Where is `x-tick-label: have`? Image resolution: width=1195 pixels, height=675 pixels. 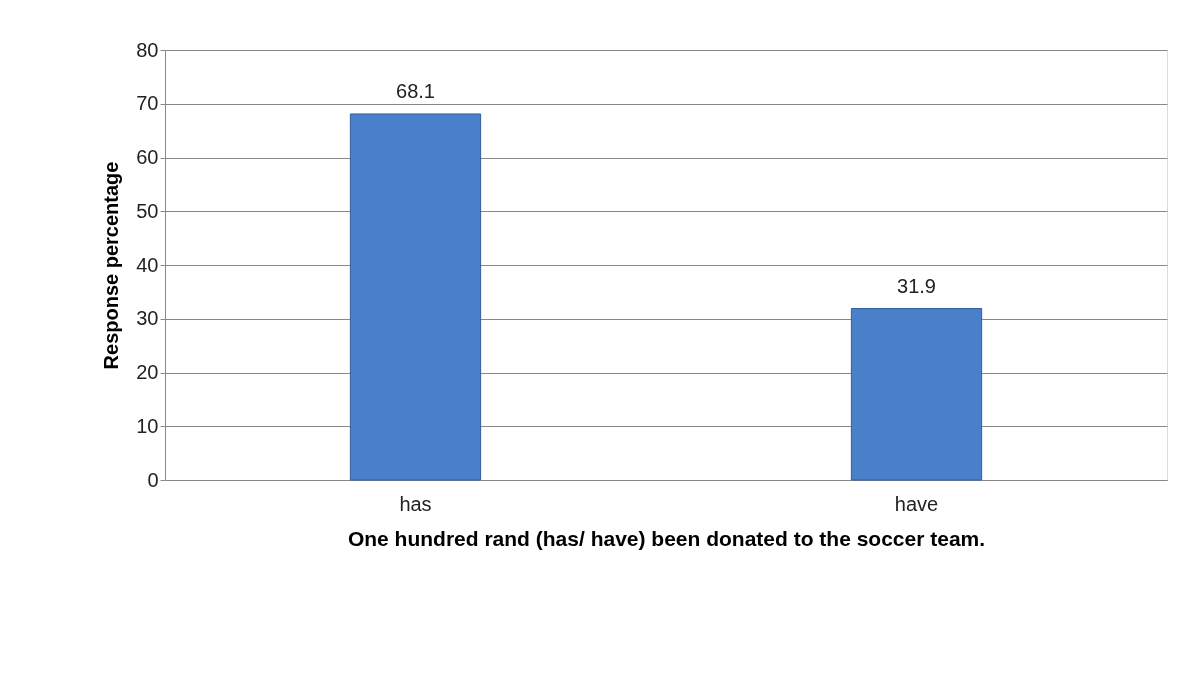 x-tick-label: have is located at coordinates (916, 503).